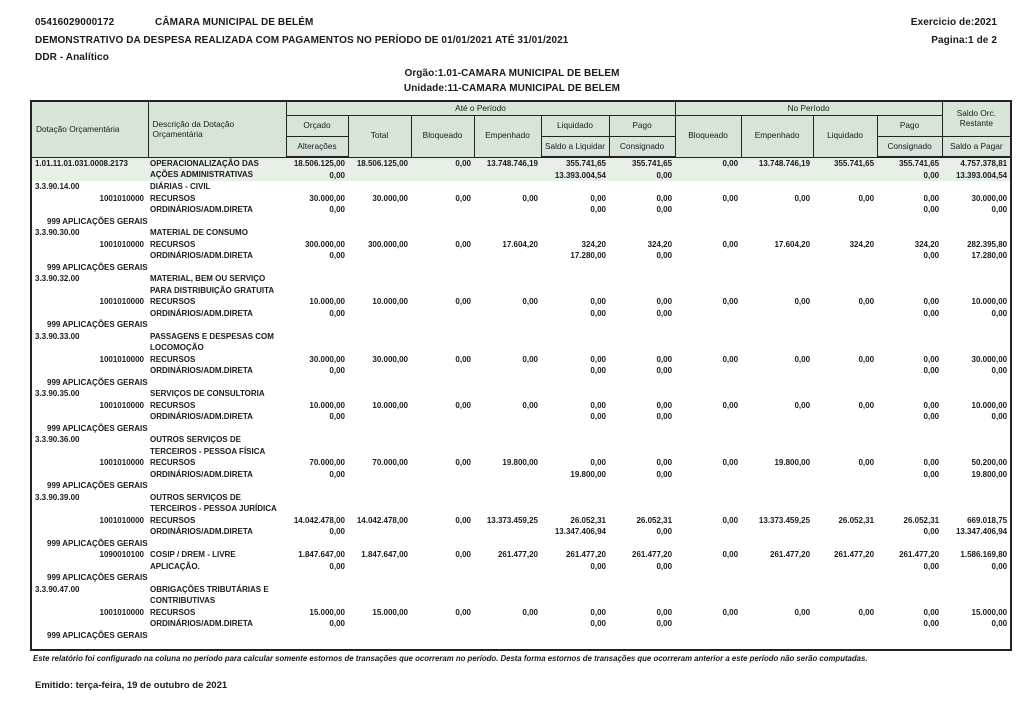  Describe the element at coordinates (845, 136) in the screenshot. I see `col-header-liquidado-periodo: Liquidado` at that location.